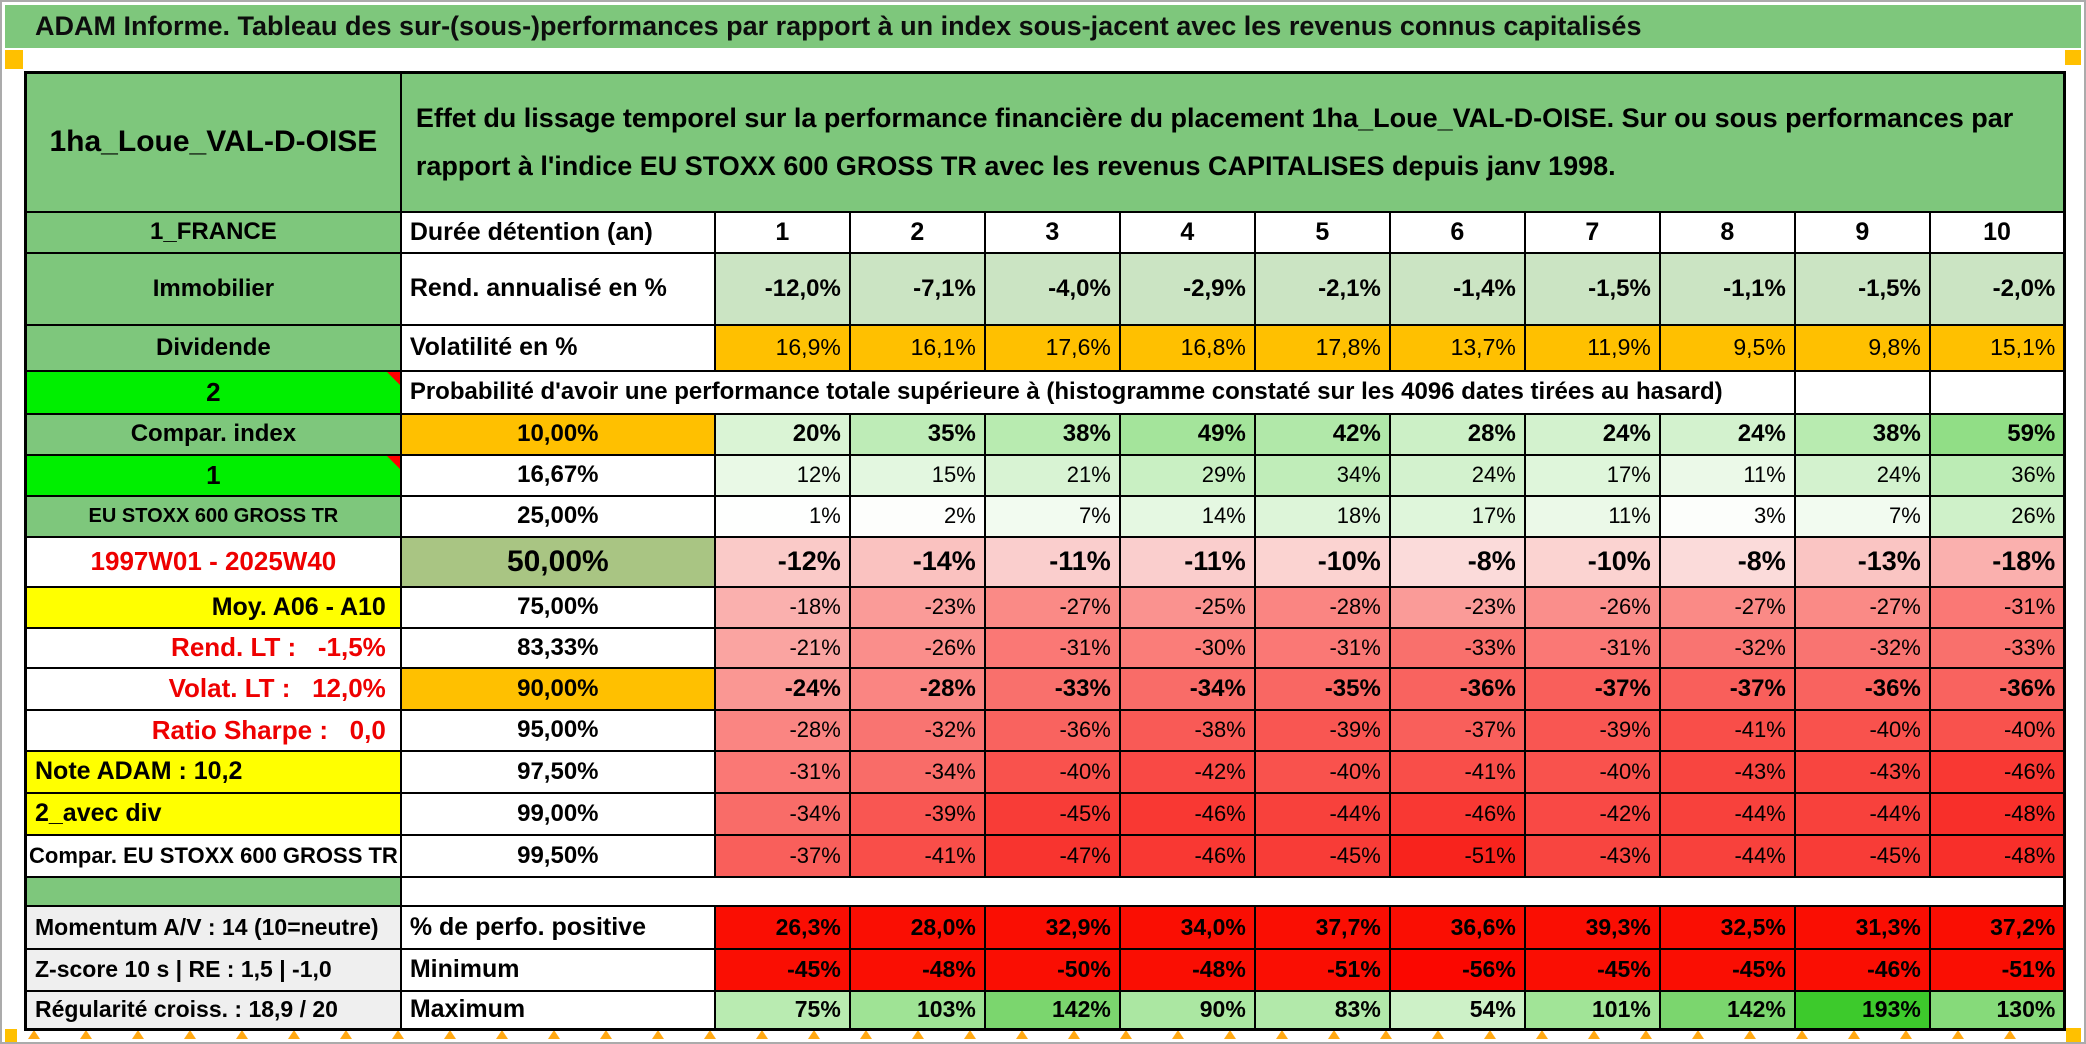 Image resolution: width=2086 pixels, height=1044 pixels. What do you see at coordinates (557, 347) in the screenshot?
I see `metric-label-cell: Volatilité en %` at bounding box center [557, 347].